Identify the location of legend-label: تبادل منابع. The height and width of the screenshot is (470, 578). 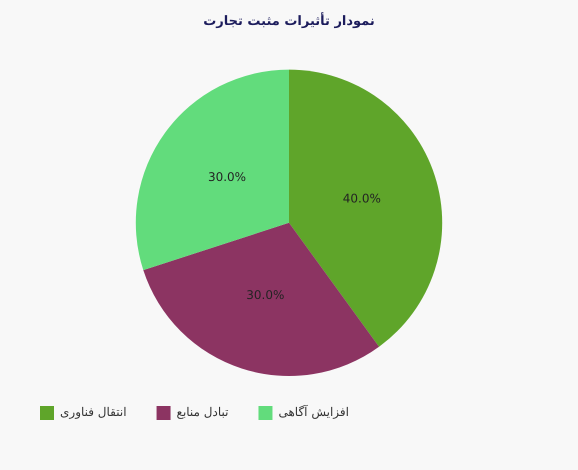
(202, 412).